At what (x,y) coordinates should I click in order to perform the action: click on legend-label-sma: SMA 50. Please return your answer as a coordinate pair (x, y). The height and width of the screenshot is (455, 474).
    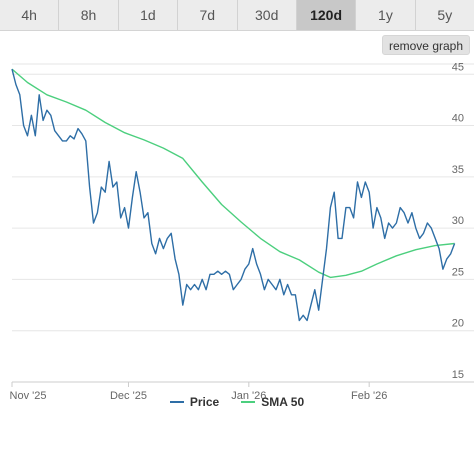
    Looking at the image, I should click on (283, 402).